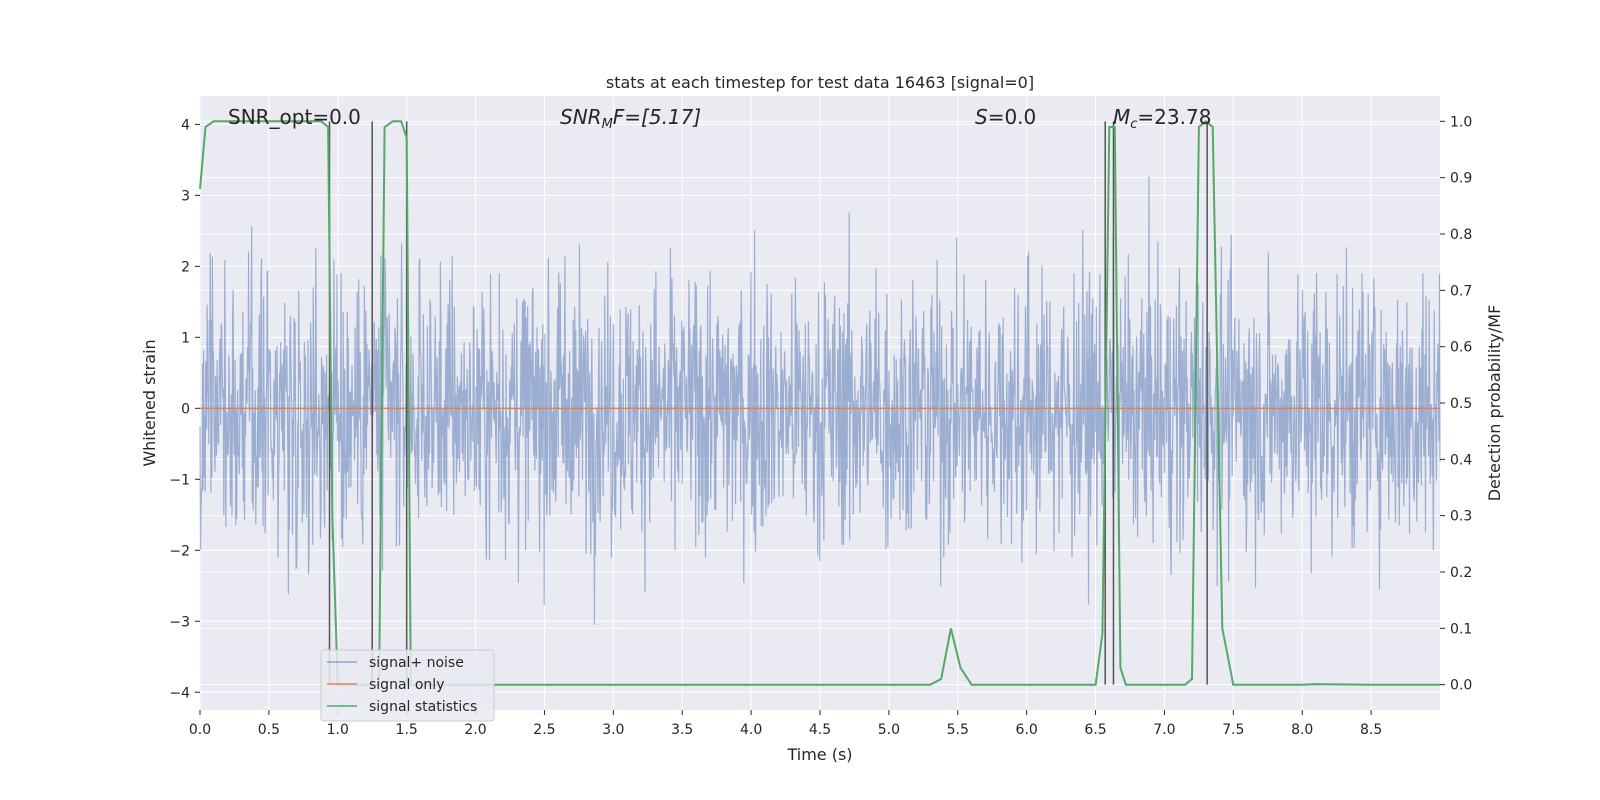 The width and height of the screenshot is (1600, 800). I want to click on x-tick-label: 5.5, so click(958, 730).